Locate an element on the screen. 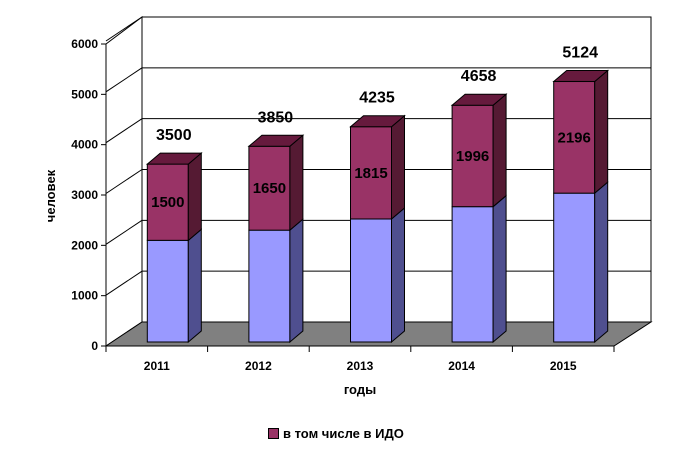 This screenshot has width=684, height=454. x-axis-title: годы is located at coordinates (360, 389).